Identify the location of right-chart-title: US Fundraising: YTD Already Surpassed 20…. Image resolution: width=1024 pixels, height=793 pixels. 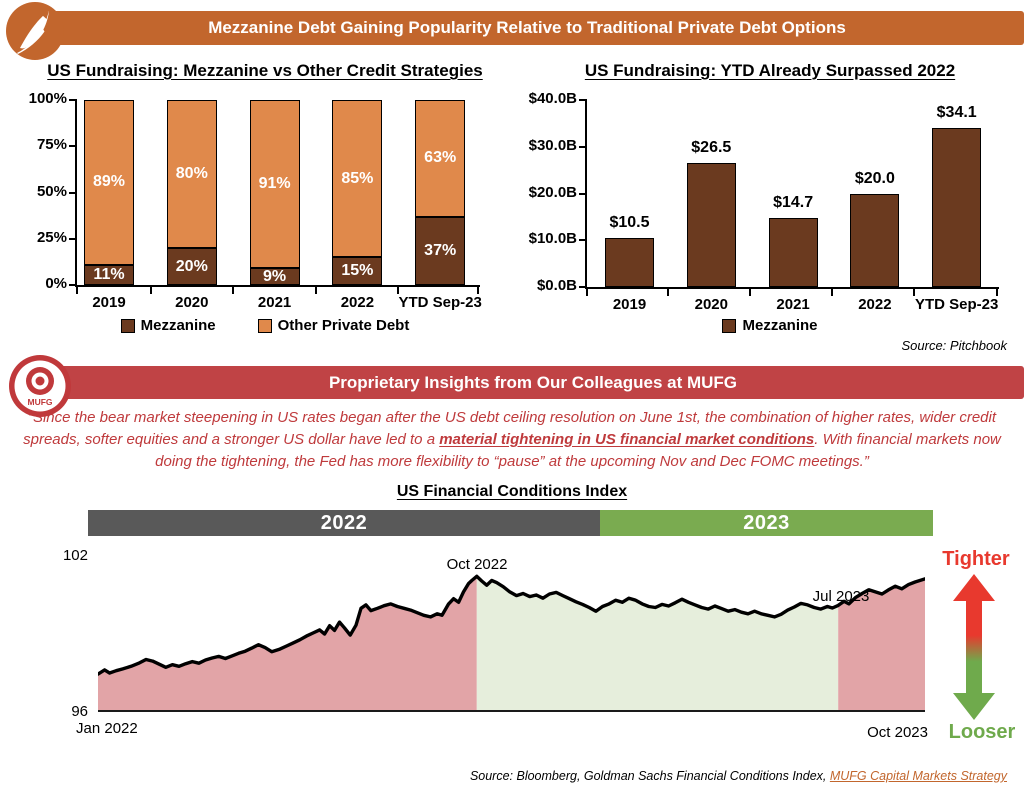
(770, 70).